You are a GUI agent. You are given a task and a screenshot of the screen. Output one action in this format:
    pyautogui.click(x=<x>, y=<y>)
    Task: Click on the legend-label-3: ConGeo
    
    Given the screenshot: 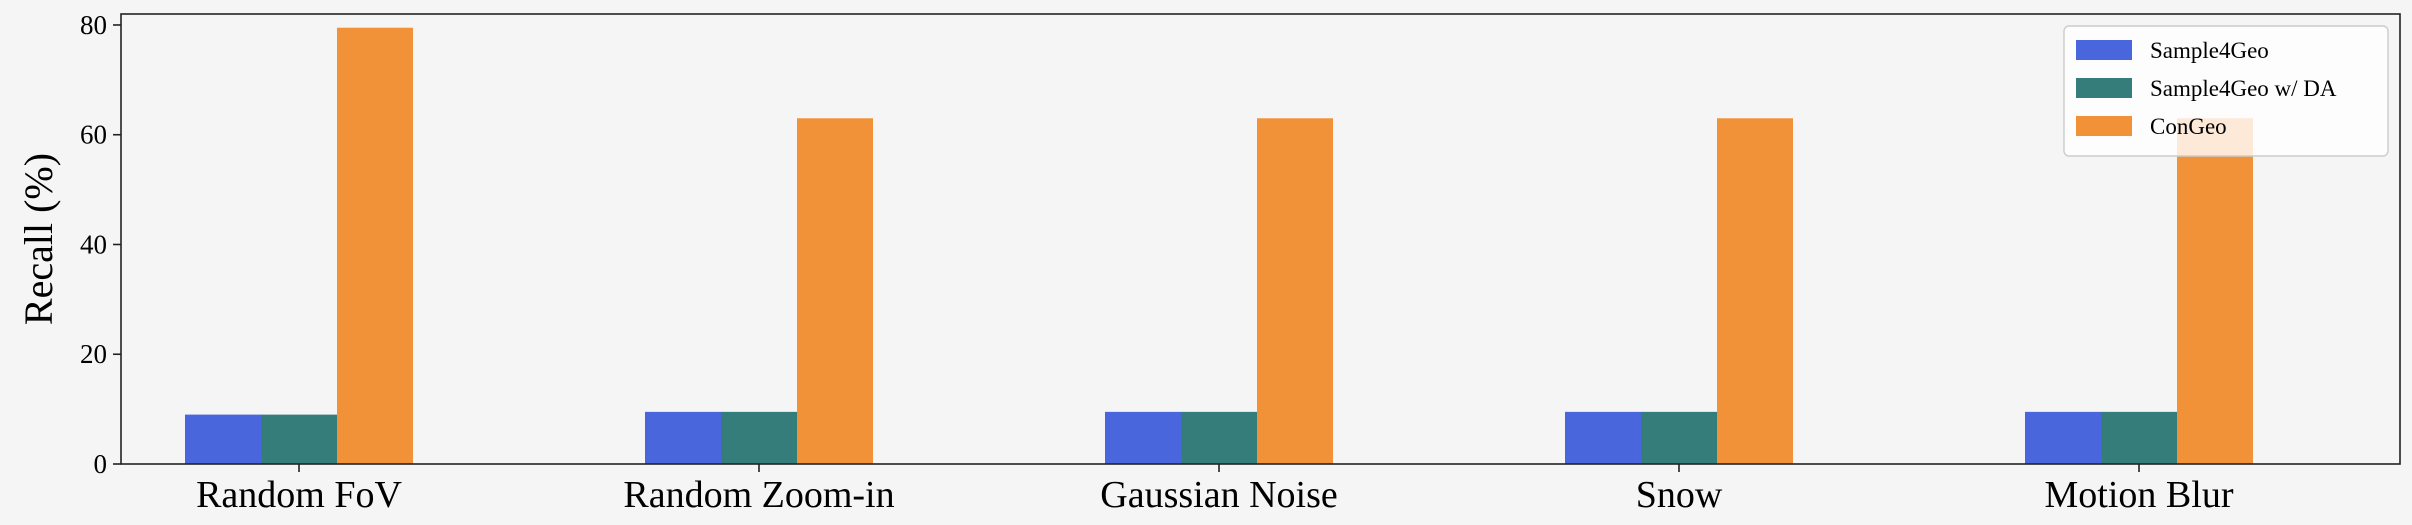 What is the action you would take?
    pyautogui.click(x=2188, y=126)
    